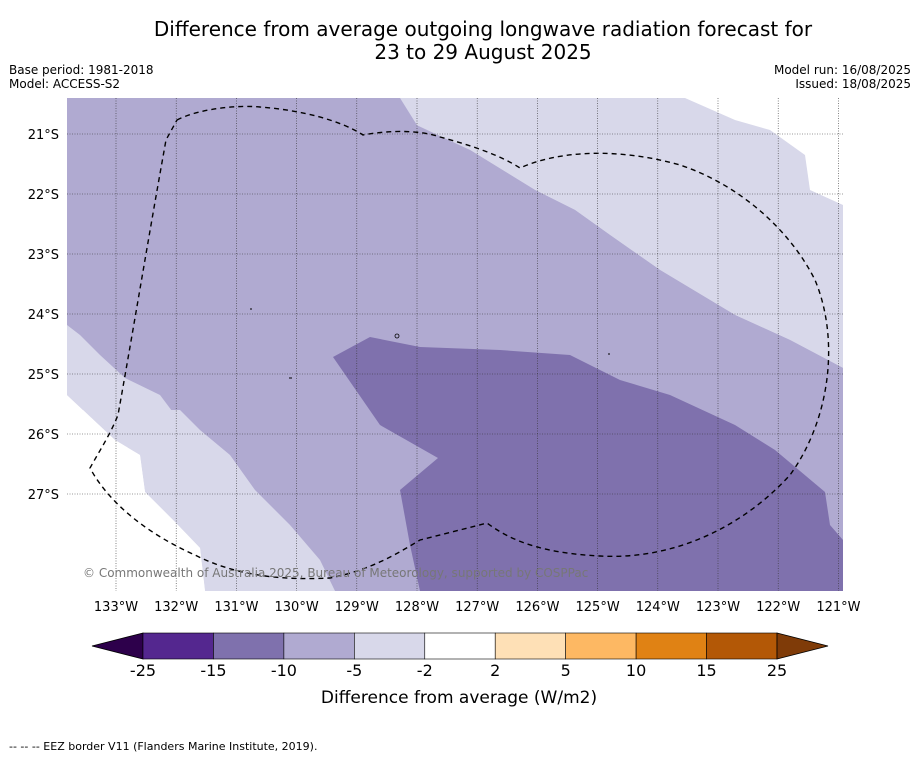  I want to click on small-island-markers, so click(430, 343).